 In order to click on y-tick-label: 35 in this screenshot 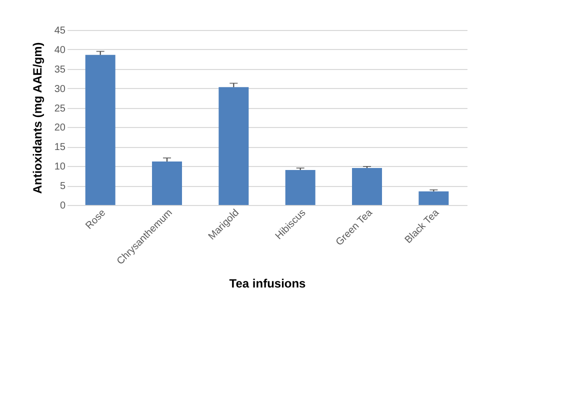, I will do `click(60, 70)`.